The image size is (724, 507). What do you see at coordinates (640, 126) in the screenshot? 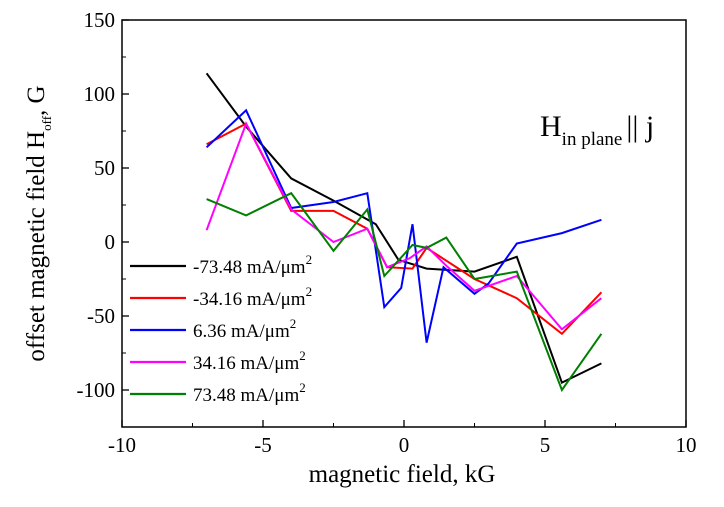
I see `annotation-suffix: || j` at bounding box center [640, 126].